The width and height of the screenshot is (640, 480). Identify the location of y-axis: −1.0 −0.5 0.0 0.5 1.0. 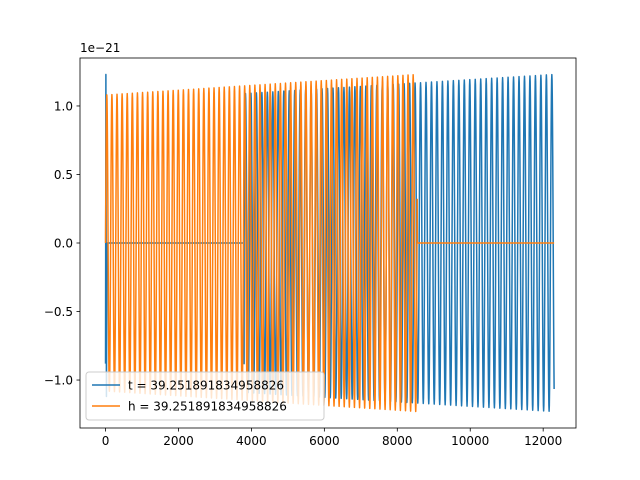
(62, 243).